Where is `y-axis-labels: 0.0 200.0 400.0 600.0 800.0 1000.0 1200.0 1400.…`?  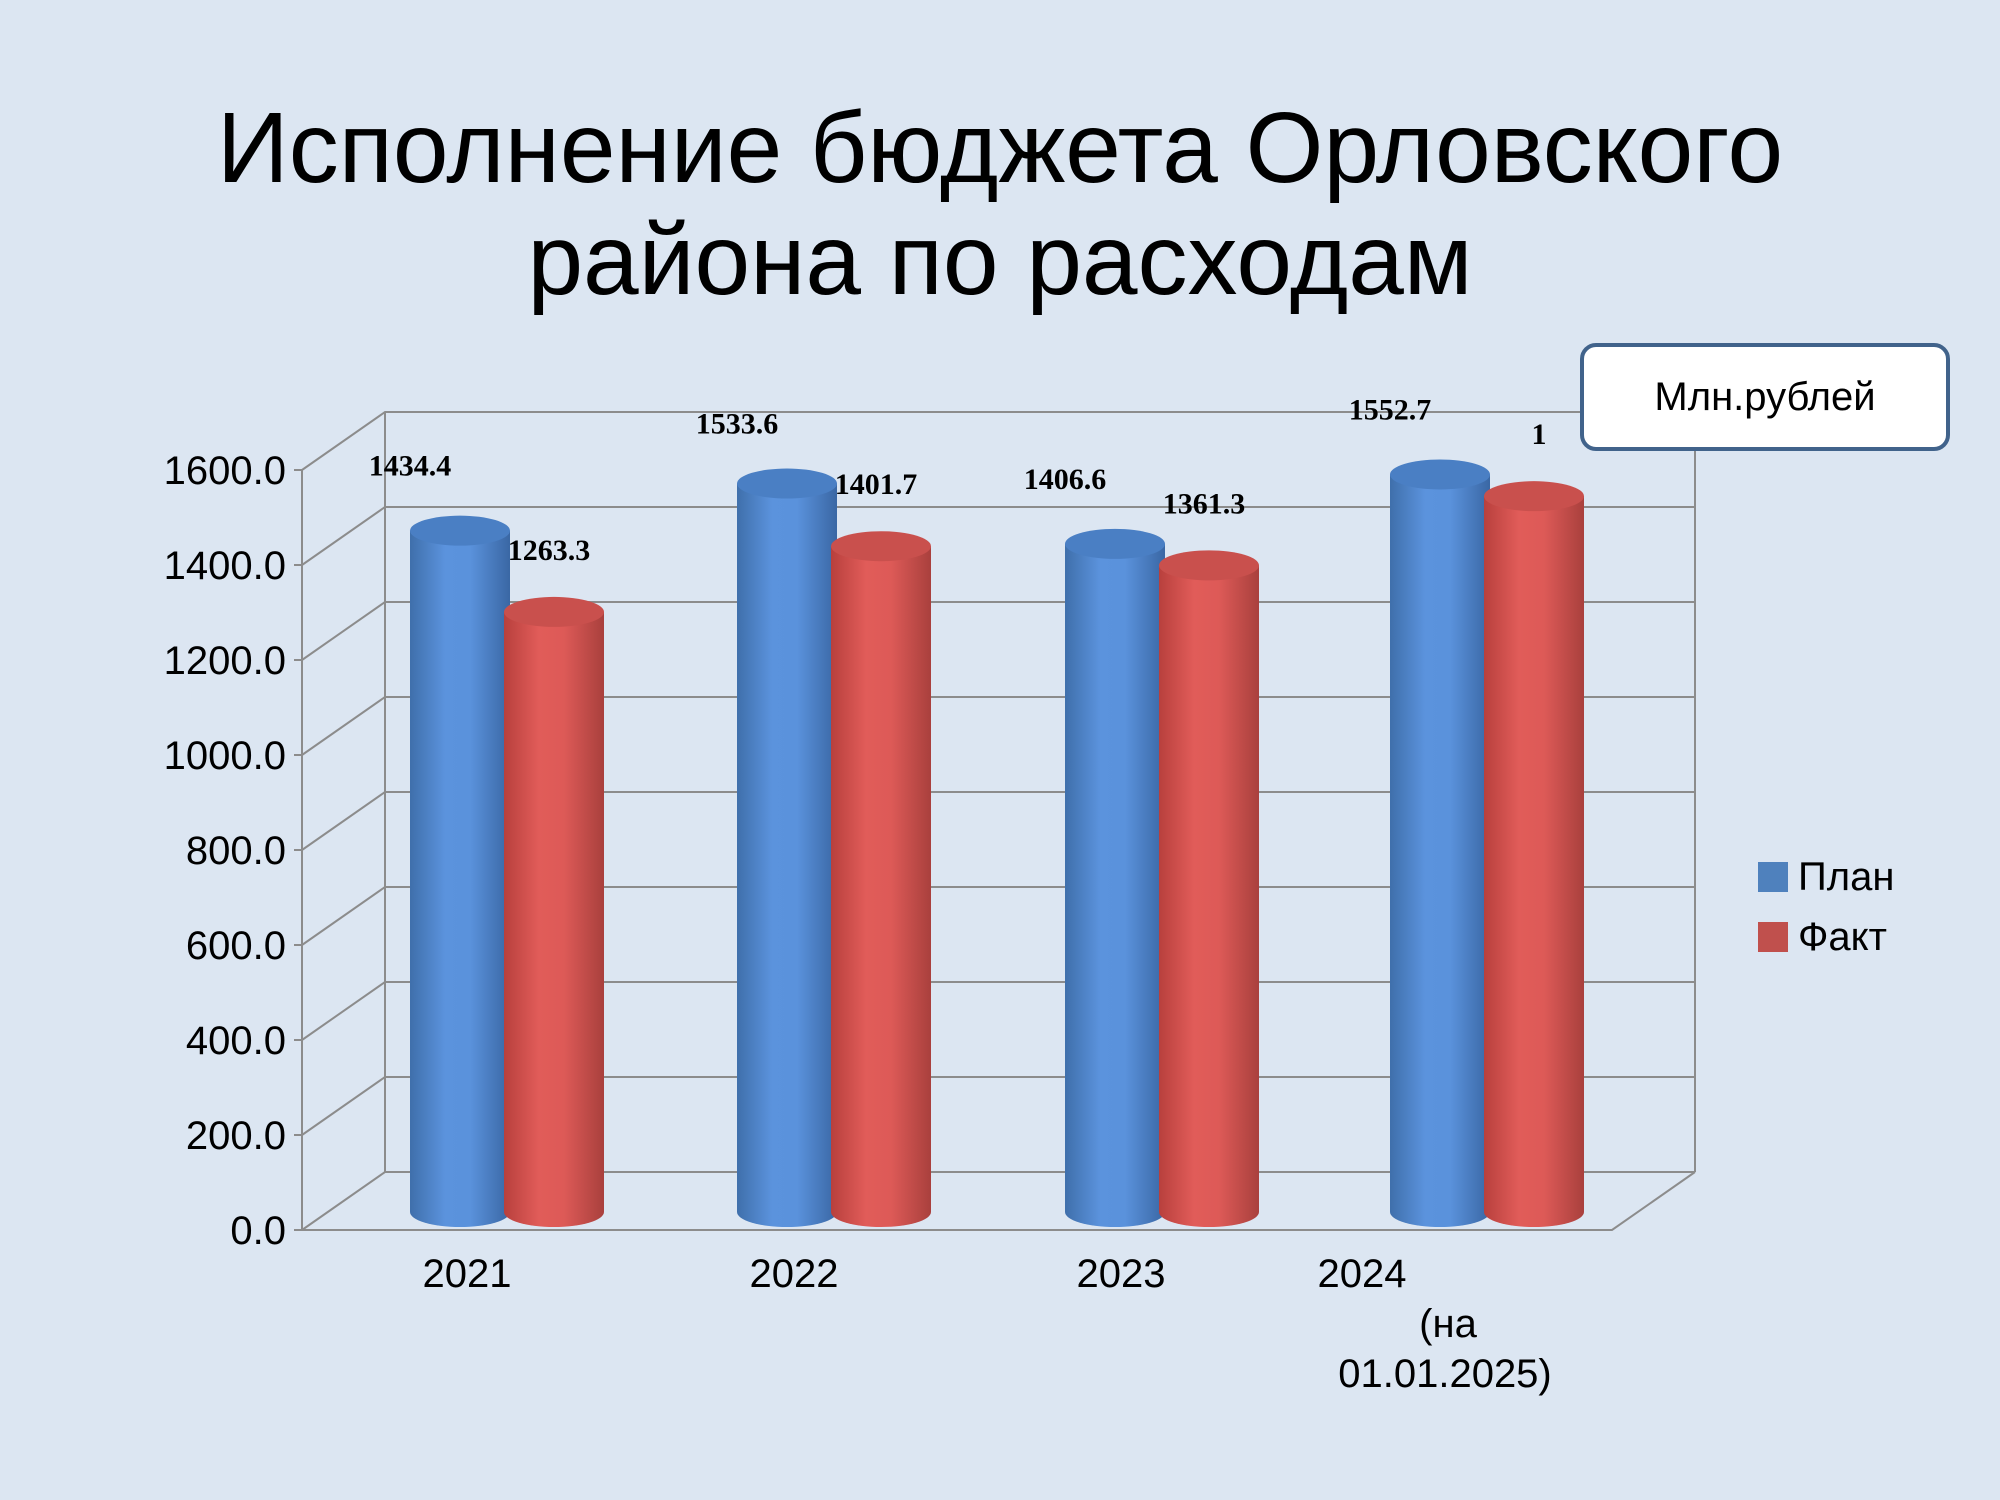 y-axis-labels: 0.0 200.0 400.0 600.0 800.0 1000.0 1200.0 1400.… is located at coordinates (225, 851).